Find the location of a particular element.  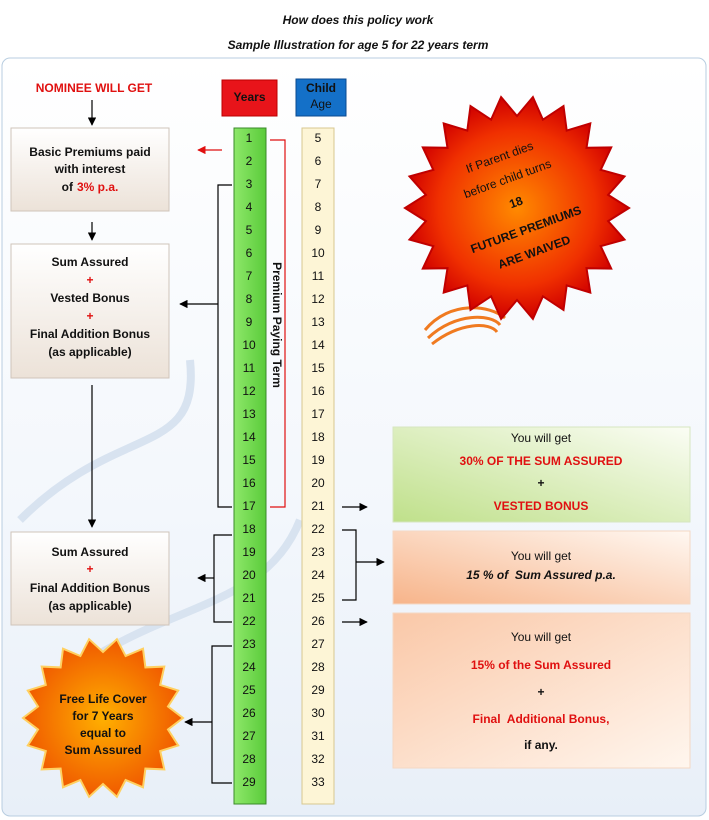

label: Vested Bonus is located at coordinates (90, 298).